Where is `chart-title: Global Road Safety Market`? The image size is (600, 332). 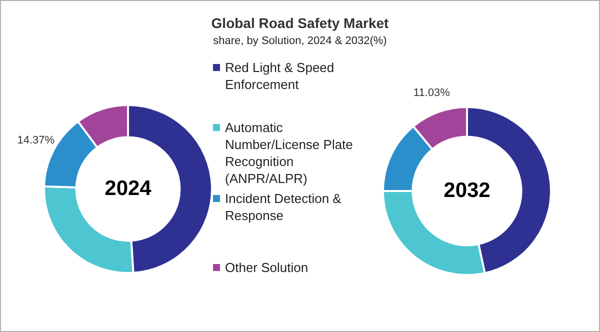
chart-title: Global Road Safety Market is located at coordinates (300, 23).